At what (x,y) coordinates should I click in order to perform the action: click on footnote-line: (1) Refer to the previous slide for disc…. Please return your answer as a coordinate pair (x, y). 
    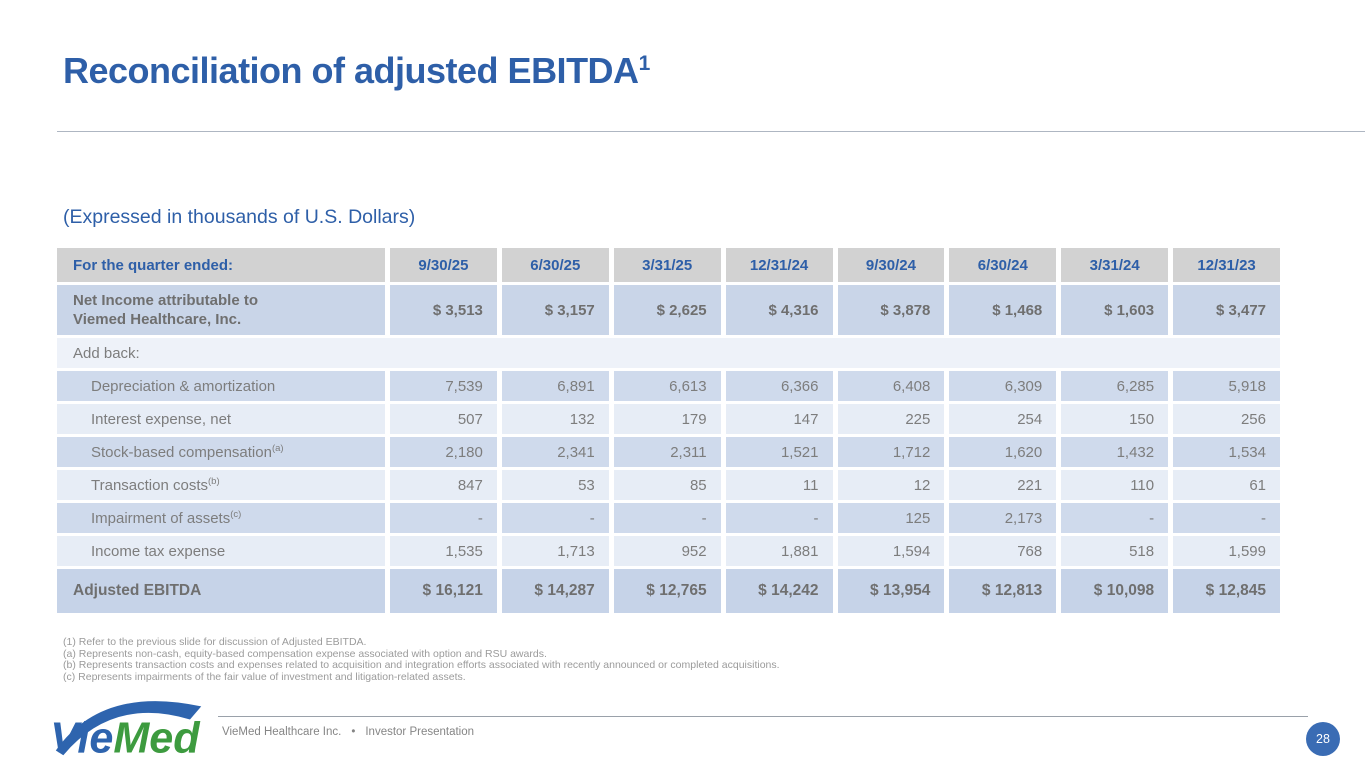
    Looking at the image, I should click on (215, 642).